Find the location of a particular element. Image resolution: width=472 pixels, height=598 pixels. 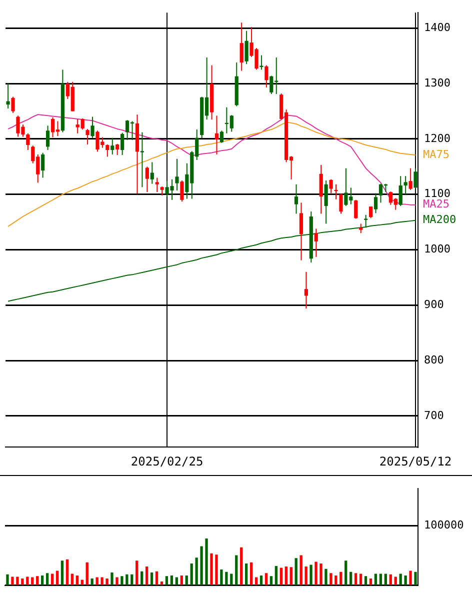

y-tick-label: 800 is located at coordinates (434, 359).